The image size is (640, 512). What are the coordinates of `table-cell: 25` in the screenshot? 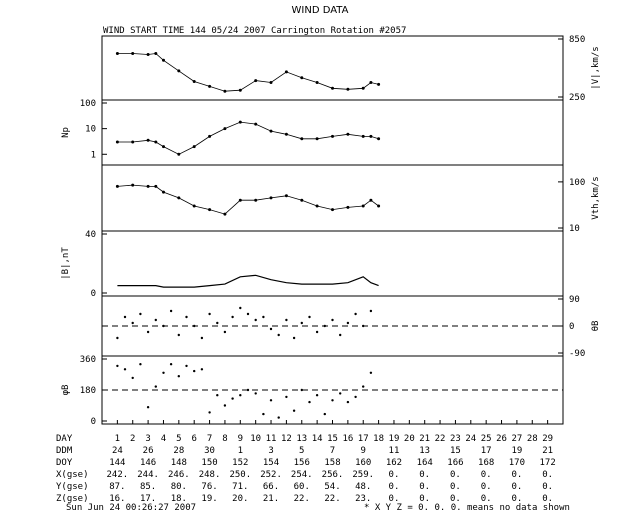 It's located at (486, 439).